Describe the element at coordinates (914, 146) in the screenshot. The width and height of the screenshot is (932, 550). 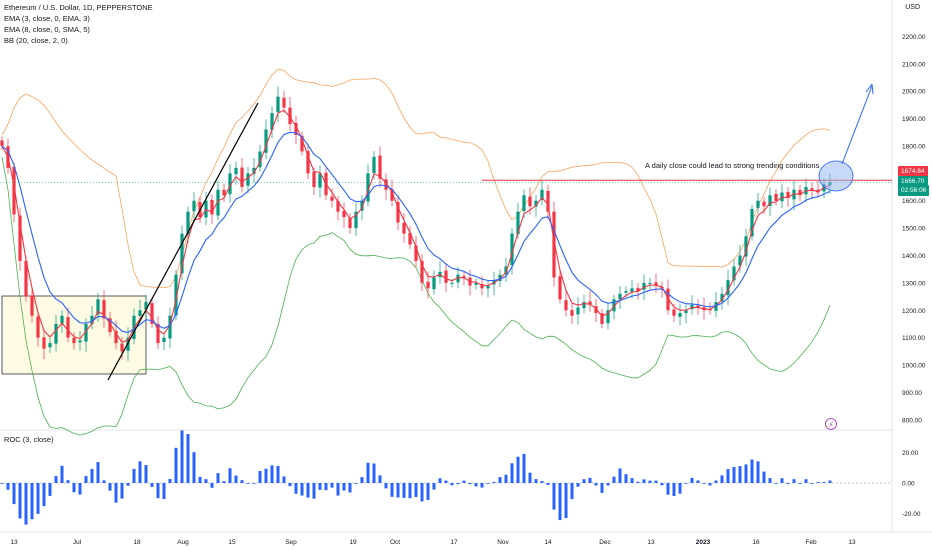
I see `y-tick-label: 1800.00` at that location.